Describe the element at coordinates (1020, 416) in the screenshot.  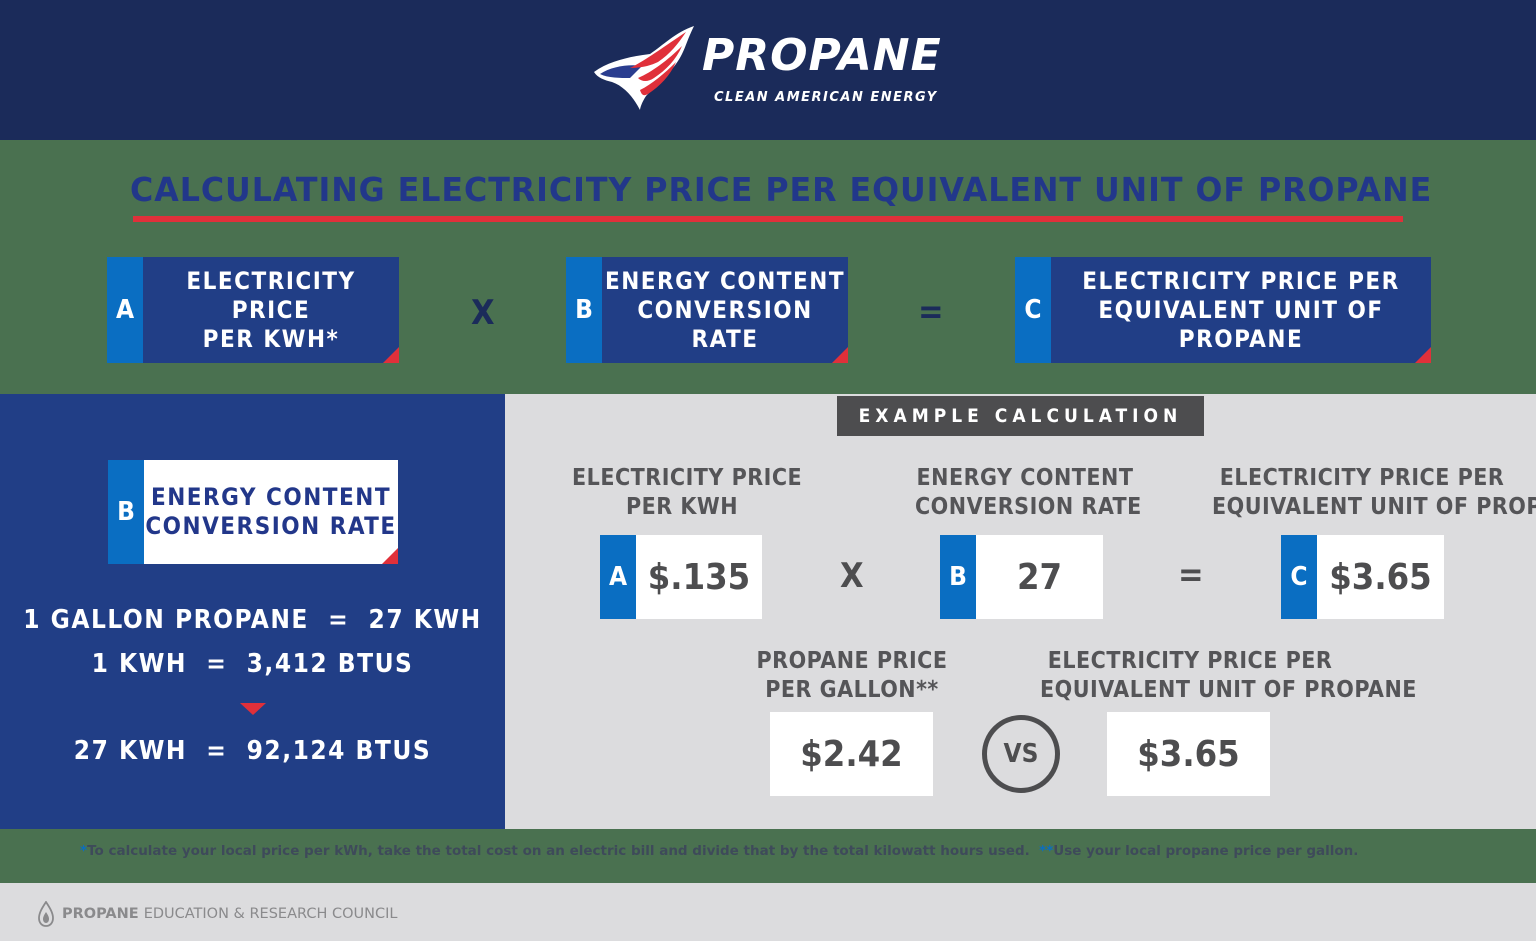
I see `example-calculation-tag: EXAMPLE CALCULATION` at that location.